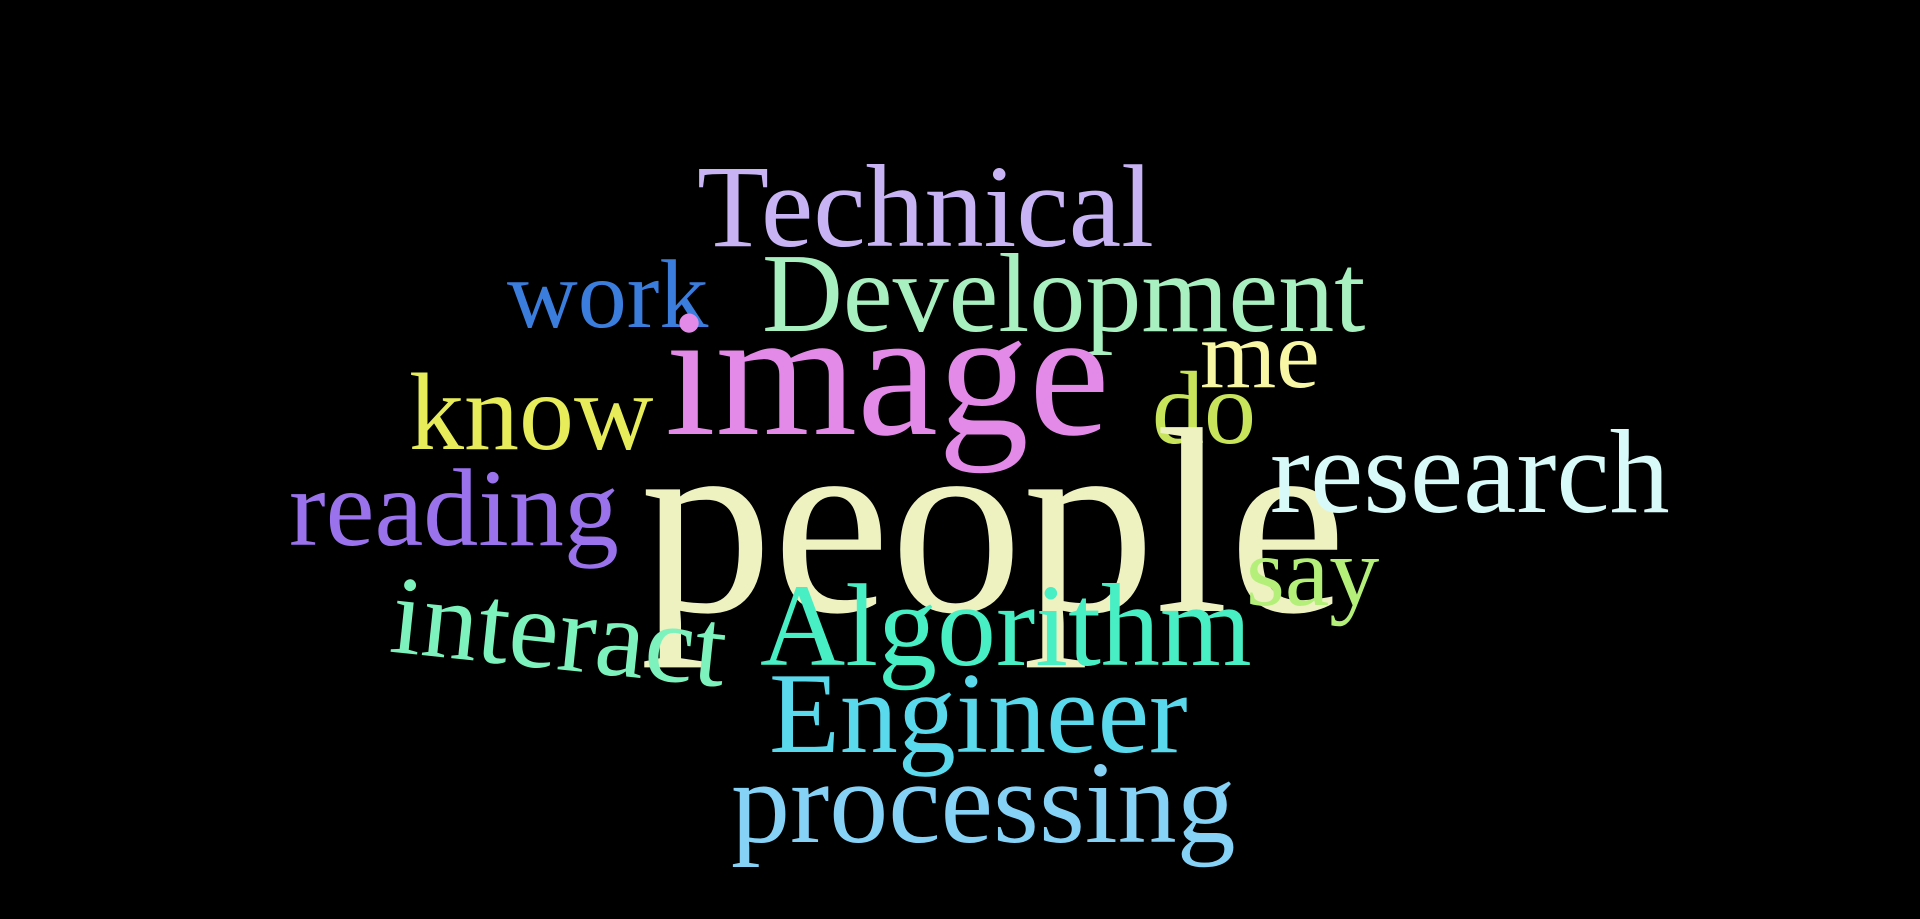  Describe the element at coordinates (454, 508) in the screenshot. I see `word-reading: reading` at that location.